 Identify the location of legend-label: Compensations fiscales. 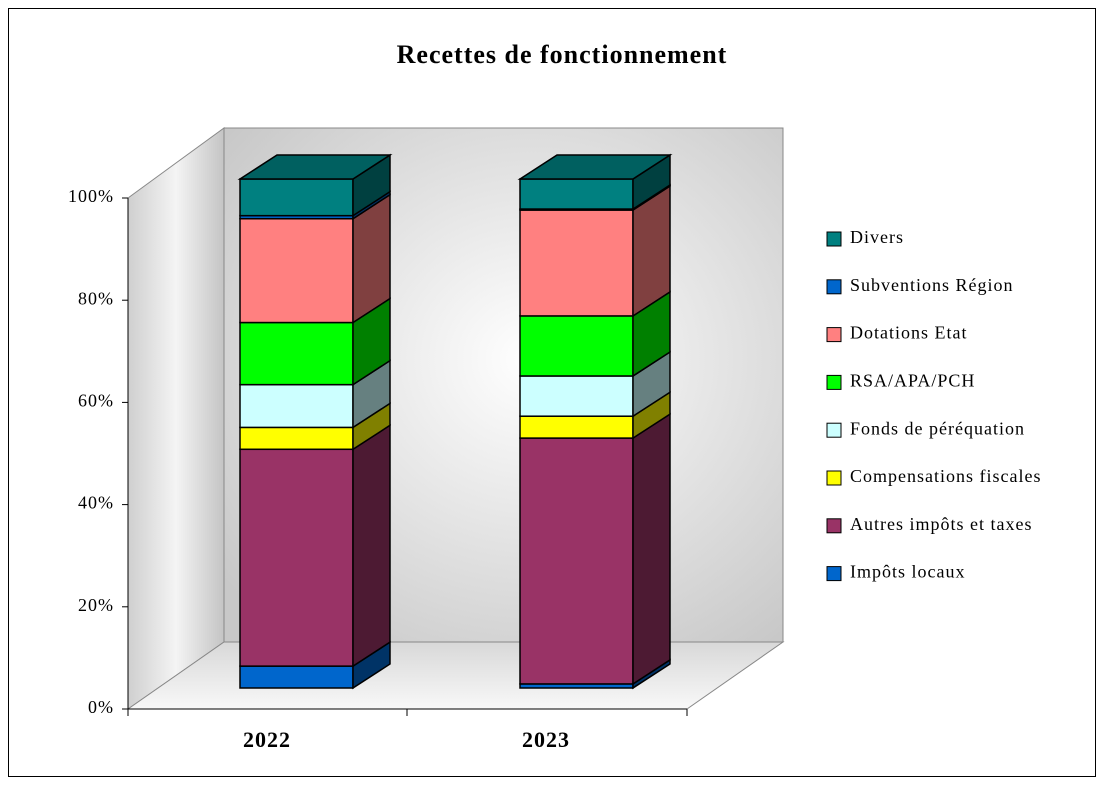
(945, 476).